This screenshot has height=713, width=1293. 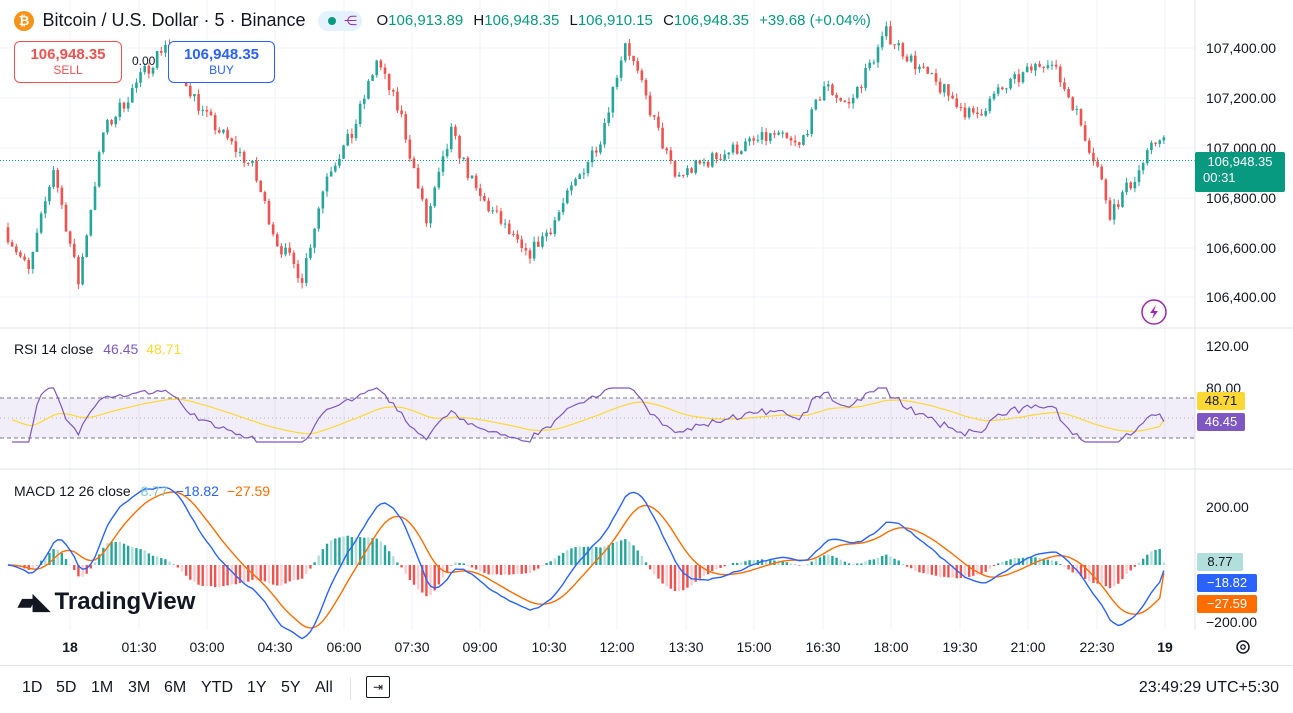 What do you see at coordinates (206, 647) in the screenshot?
I see `time-tick: 03:00` at bounding box center [206, 647].